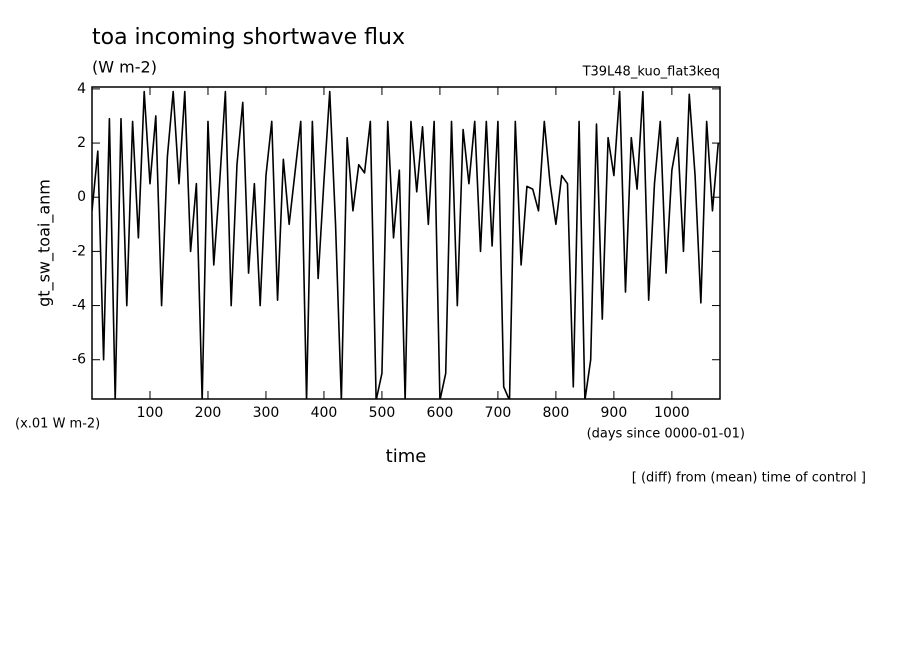 This screenshot has height=654, width=904. I want to click on x-tick-label: 100, so click(150, 413).